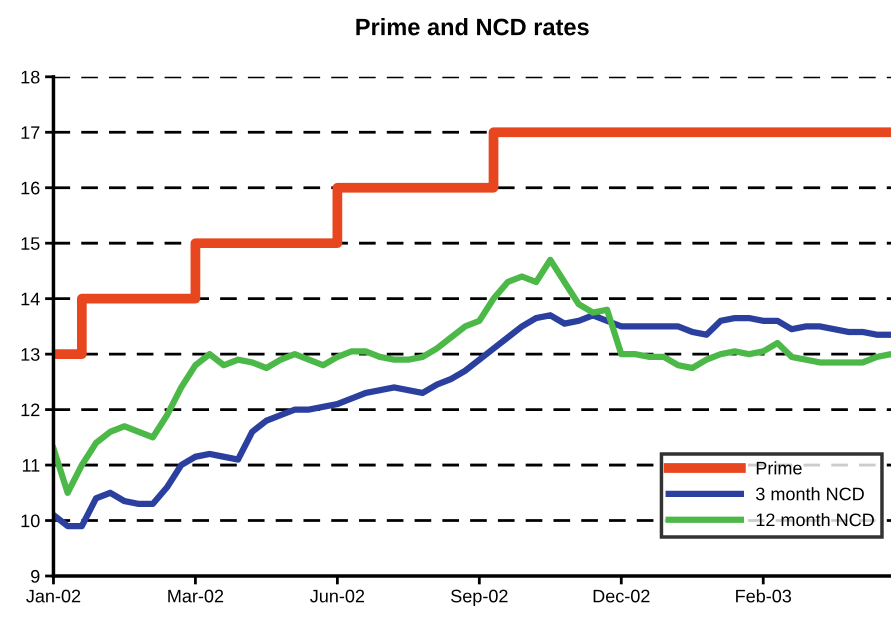 This screenshot has height=640, width=891. I want to click on x-tick-label: Jan-02, so click(53, 596).